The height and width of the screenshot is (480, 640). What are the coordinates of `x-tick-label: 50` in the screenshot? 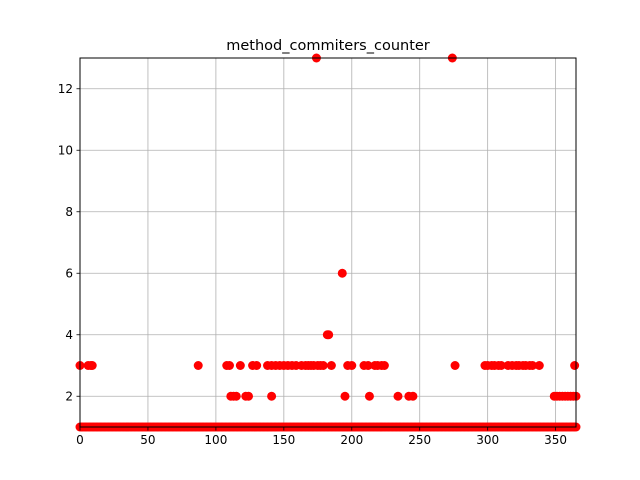 It's located at (147, 440).